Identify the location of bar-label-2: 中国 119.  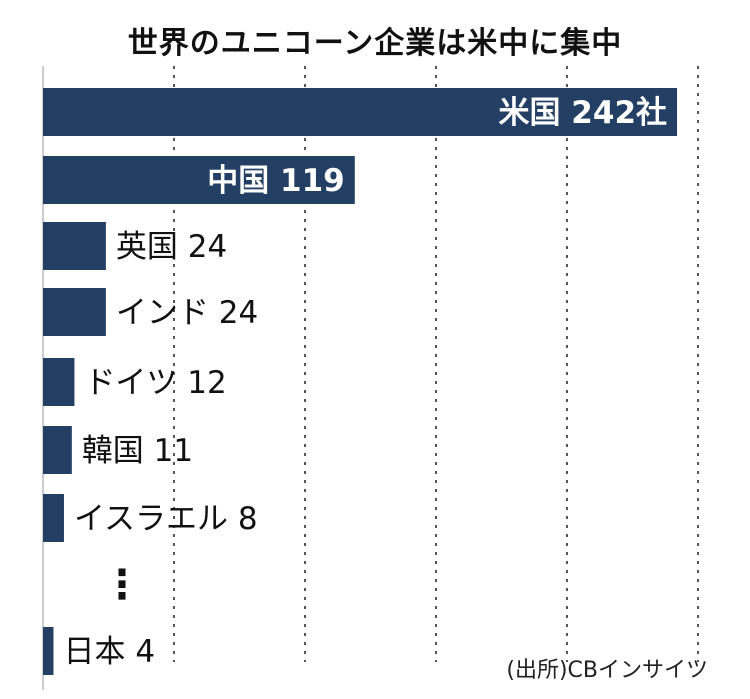
(276, 181).